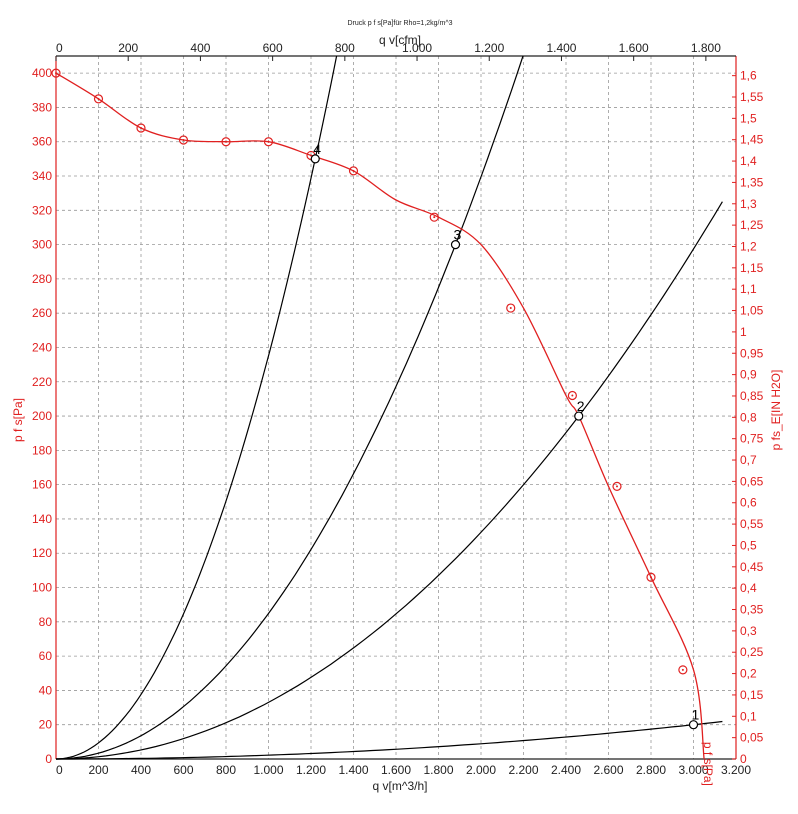  I want to click on x-tick-label: 3.200, so click(736, 770).